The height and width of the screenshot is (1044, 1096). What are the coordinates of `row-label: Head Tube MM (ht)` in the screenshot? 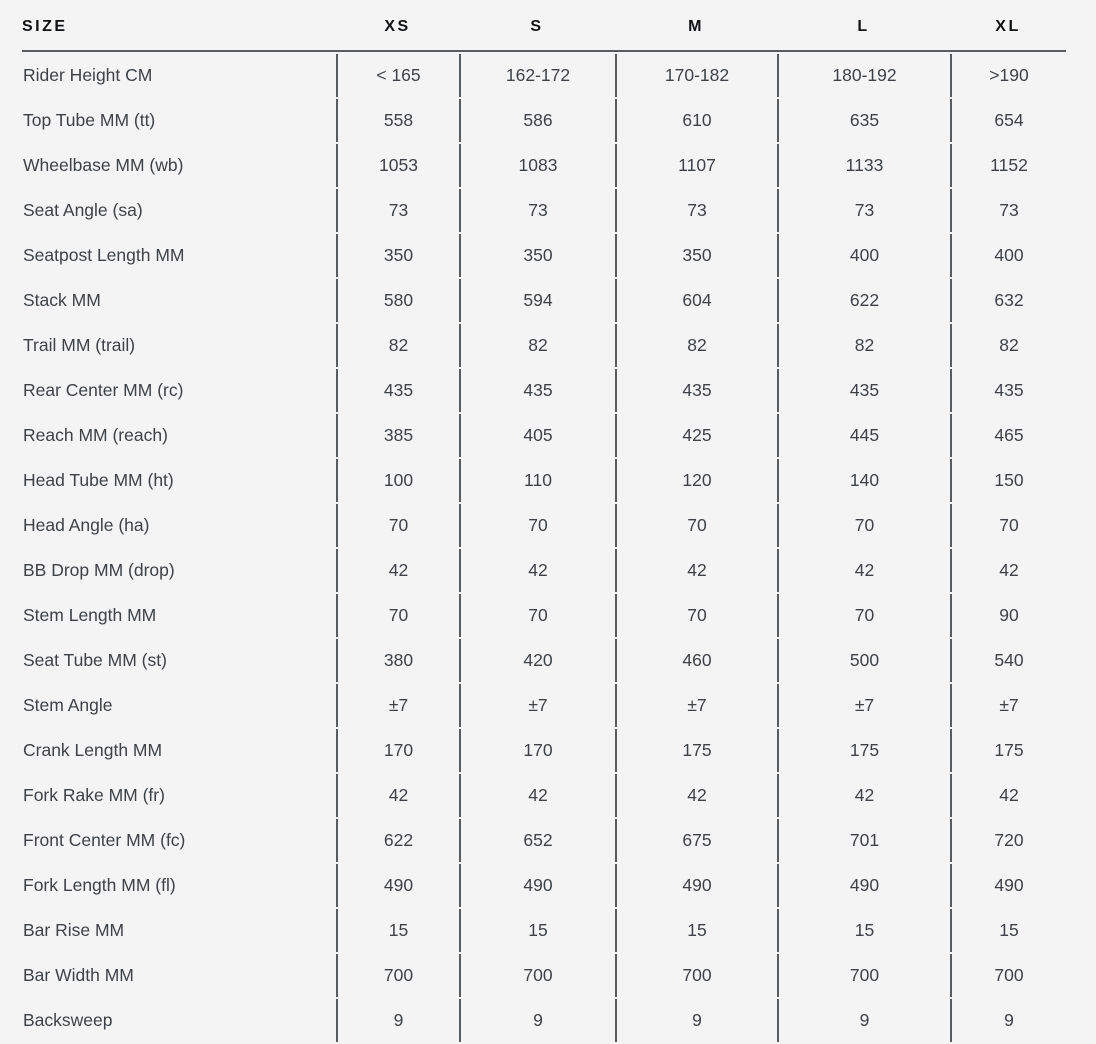 It's located at (98, 480).